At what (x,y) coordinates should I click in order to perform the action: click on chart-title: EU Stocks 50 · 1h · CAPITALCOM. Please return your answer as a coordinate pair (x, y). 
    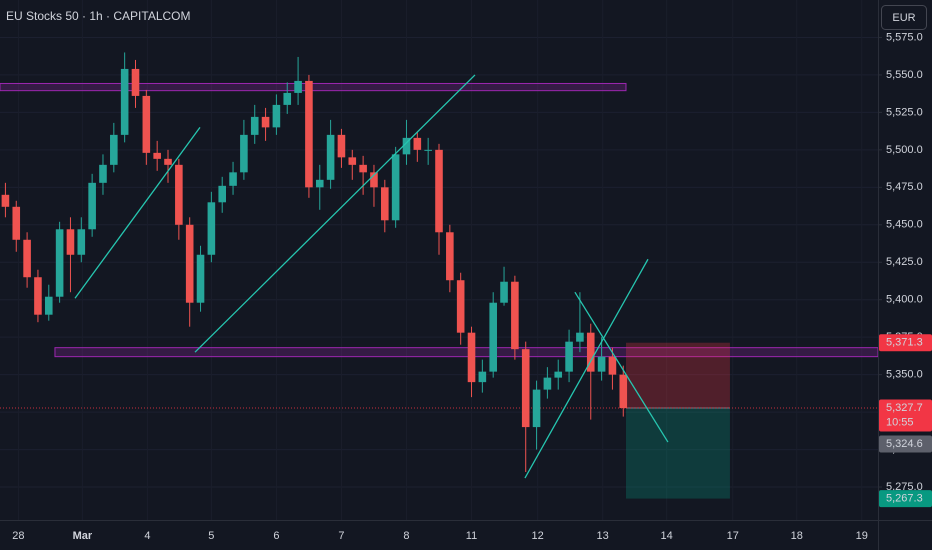
    Looking at the image, I should click on (98, 16).